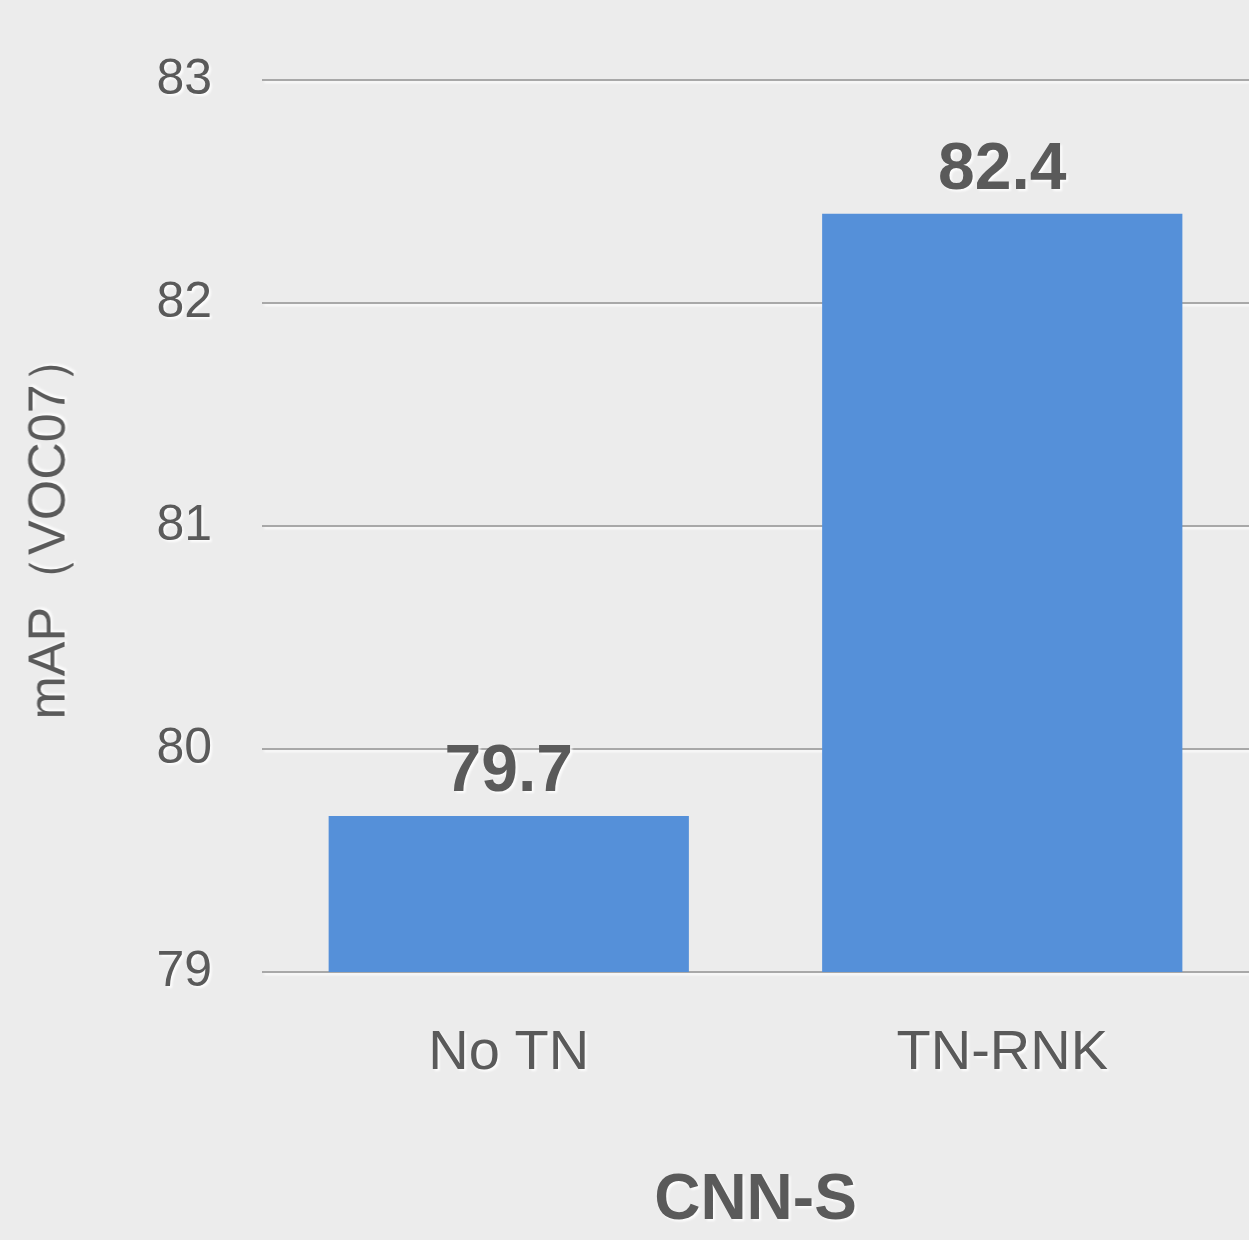 This screenshot has width=1249, height=1240. Describe the element at coordinates (184, 745) in the screenshot. I see `y-tick-label: 80` at that location.